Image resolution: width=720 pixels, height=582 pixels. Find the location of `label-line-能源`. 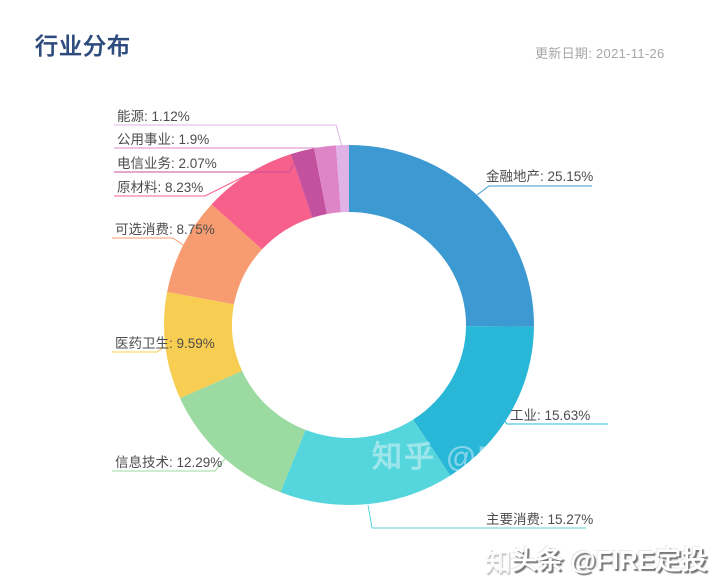

label-line-能源 is located at coordinates (228, 135).